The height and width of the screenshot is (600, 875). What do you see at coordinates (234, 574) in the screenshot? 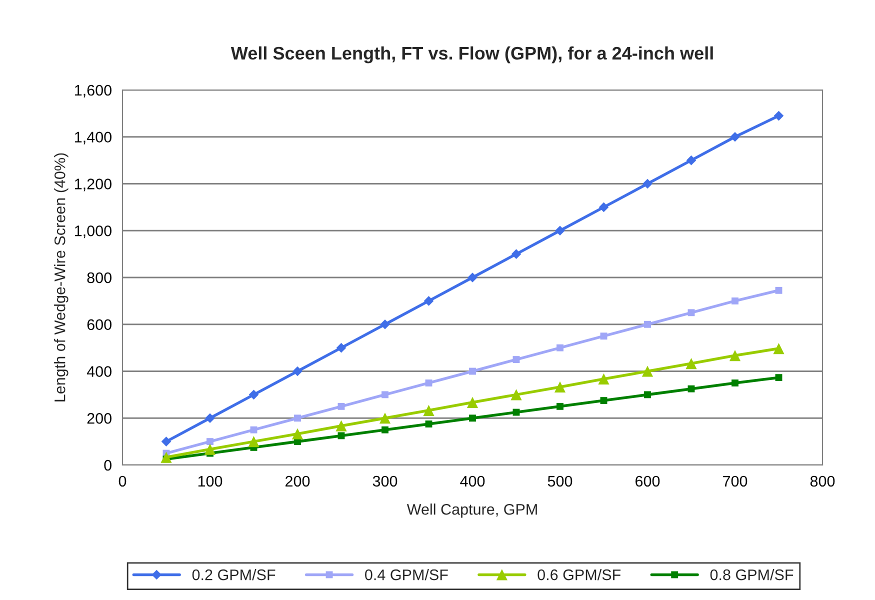
I see `legend-label: 0.2 GPM/SF` at bounding box center [234, 574].